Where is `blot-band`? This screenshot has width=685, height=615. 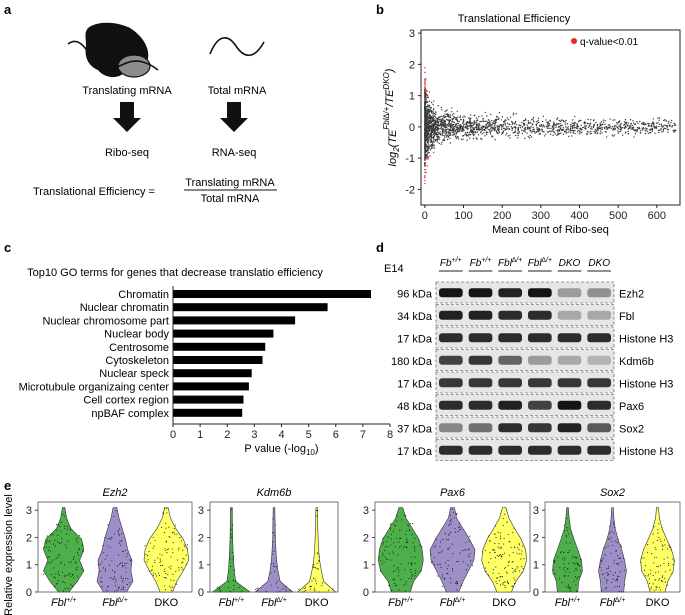
blot-band is located at coordinates (569, 360).